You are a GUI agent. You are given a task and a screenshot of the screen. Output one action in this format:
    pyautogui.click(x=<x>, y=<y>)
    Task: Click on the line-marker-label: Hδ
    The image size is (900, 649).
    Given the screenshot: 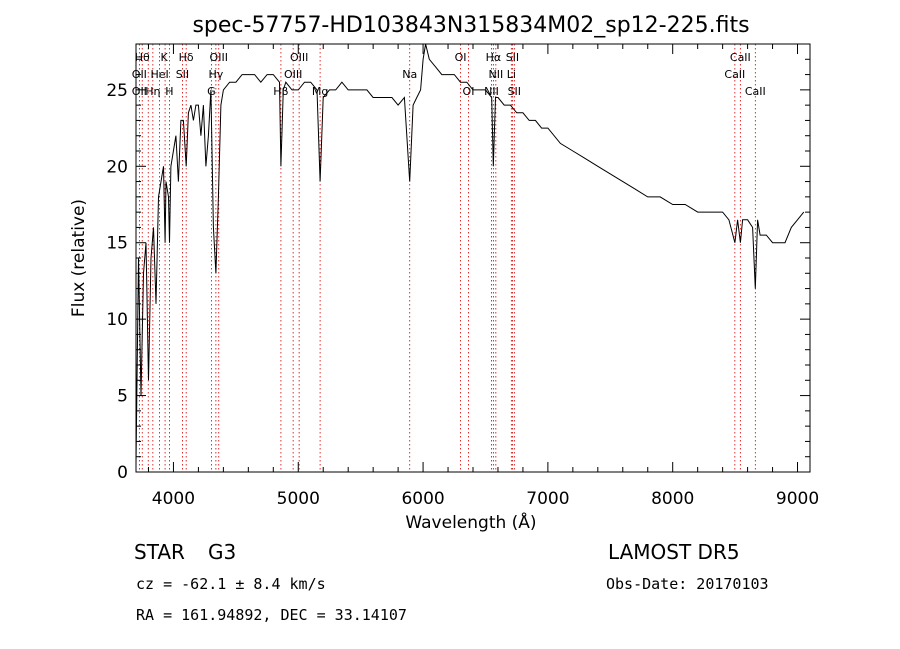 What is the action you would take?
    pyautogui.click(x=186, y=57)
    